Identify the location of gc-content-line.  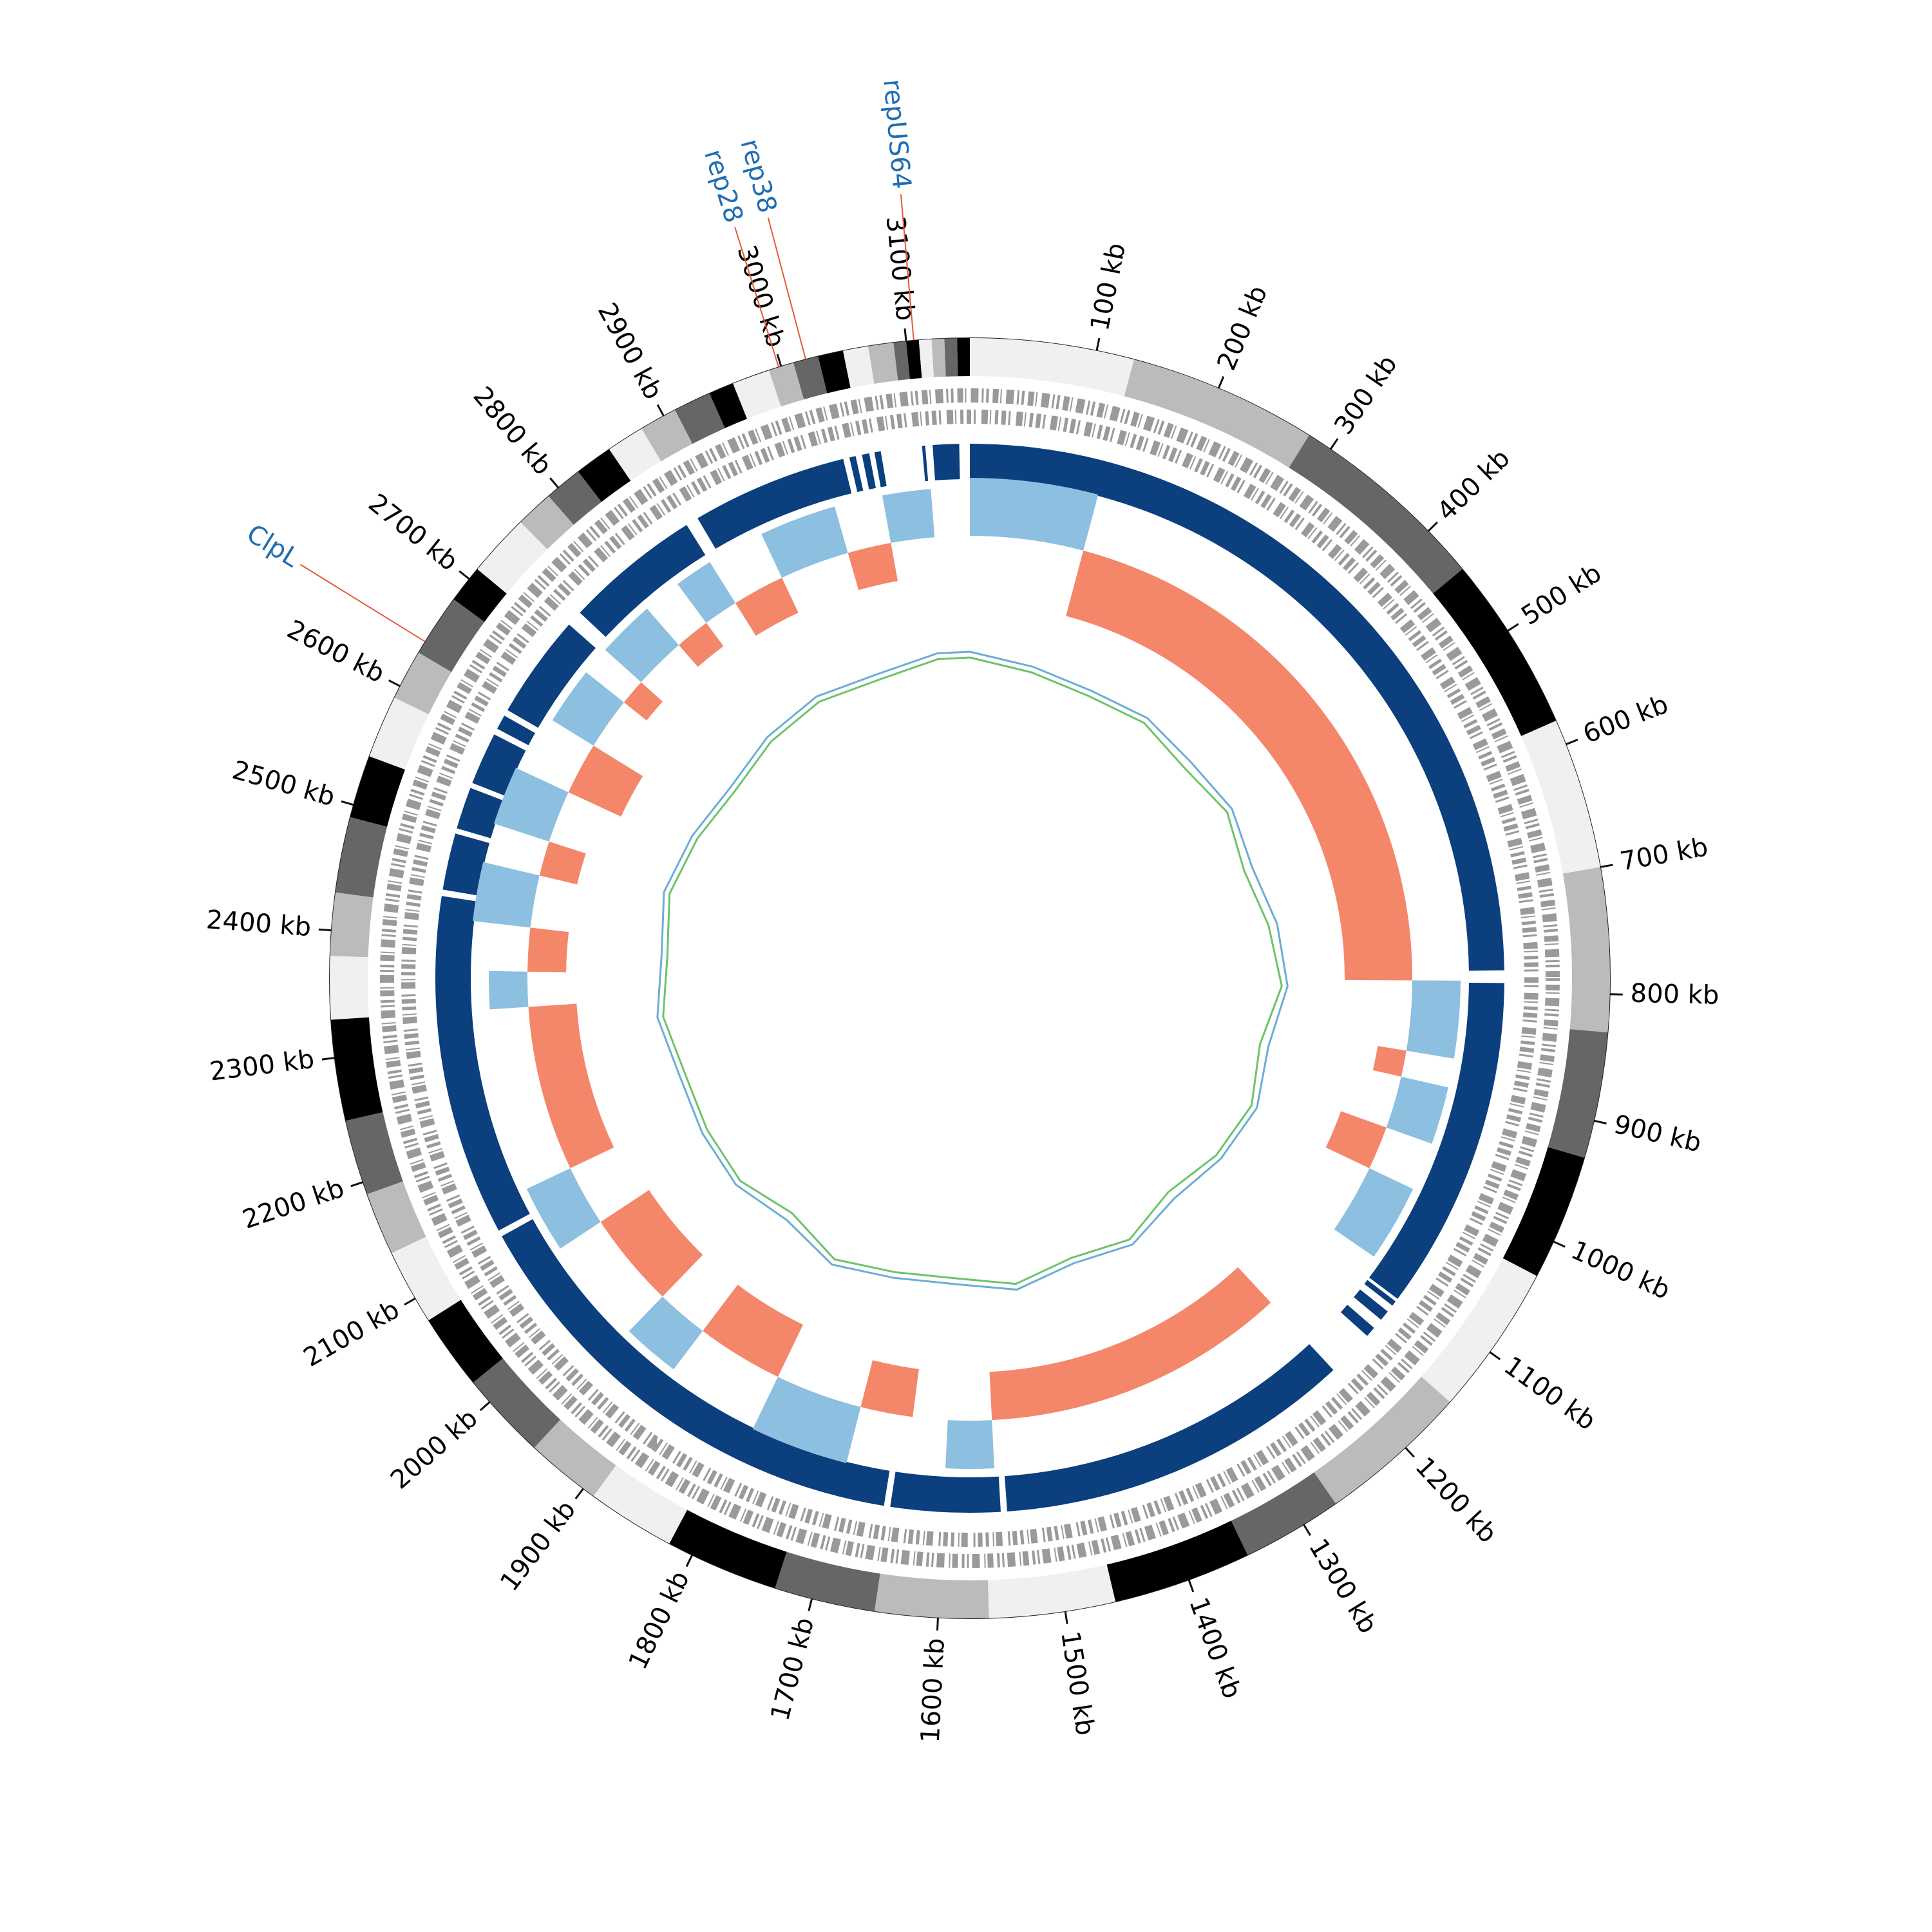
(973, 971).